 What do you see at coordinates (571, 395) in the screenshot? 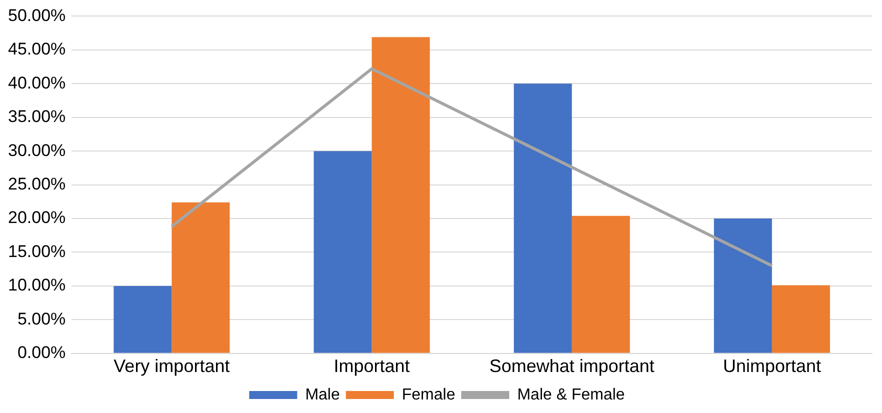
I see `legend-label: Male & Female` at bounding box center [571, 395].